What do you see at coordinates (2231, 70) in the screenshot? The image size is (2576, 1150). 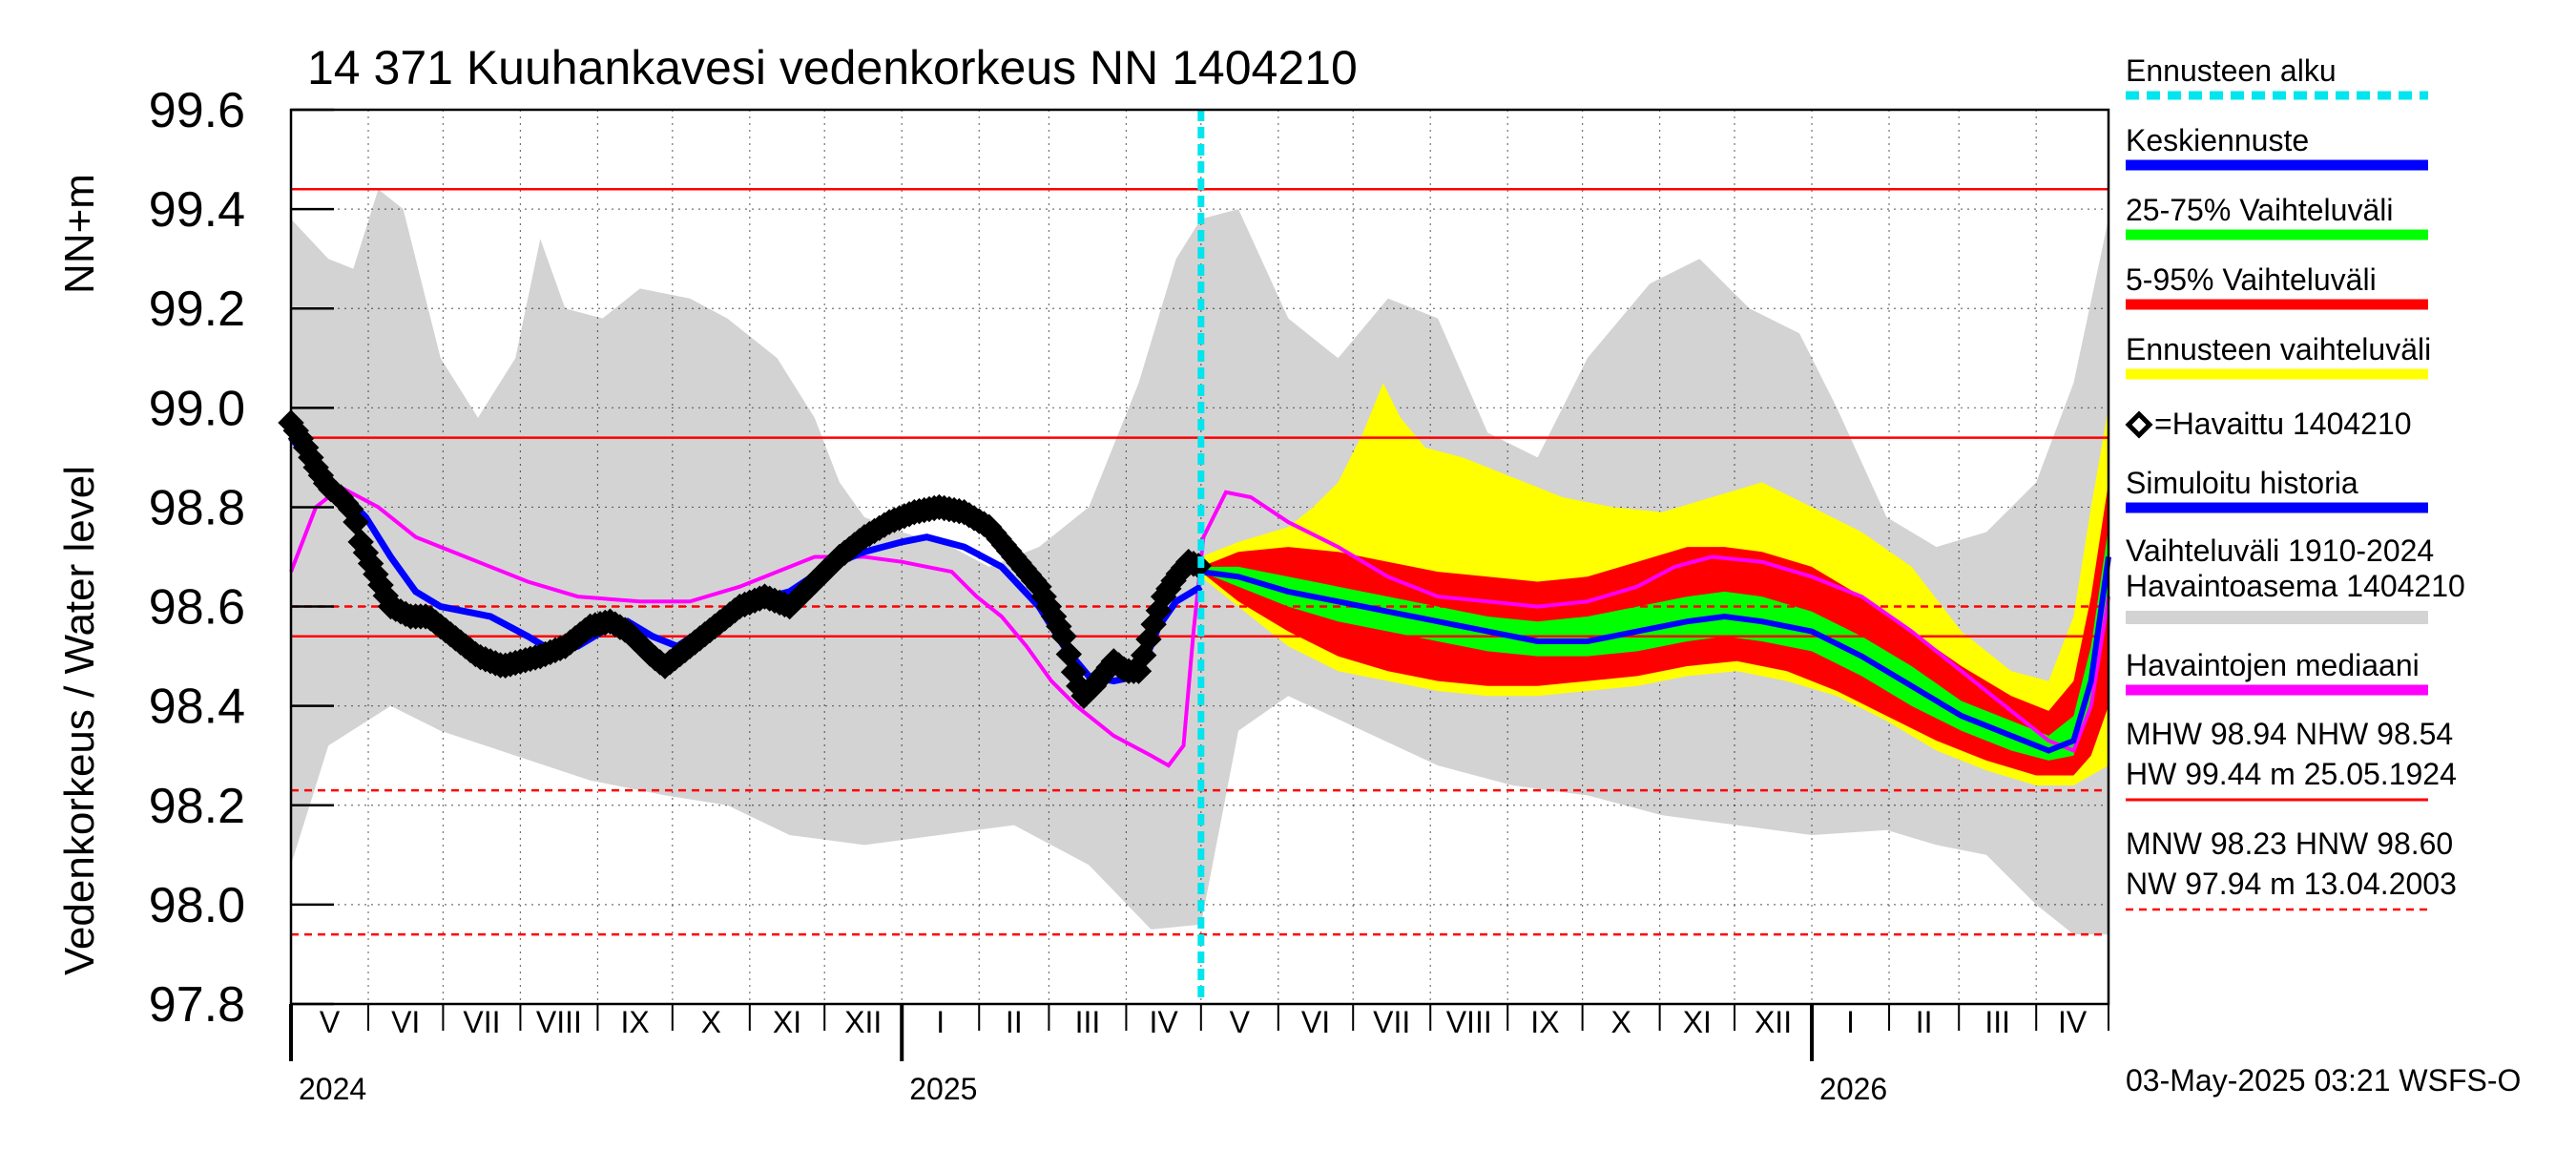 I see `legend-label: Ennusteen alku` at bounding box center [2231, 70].